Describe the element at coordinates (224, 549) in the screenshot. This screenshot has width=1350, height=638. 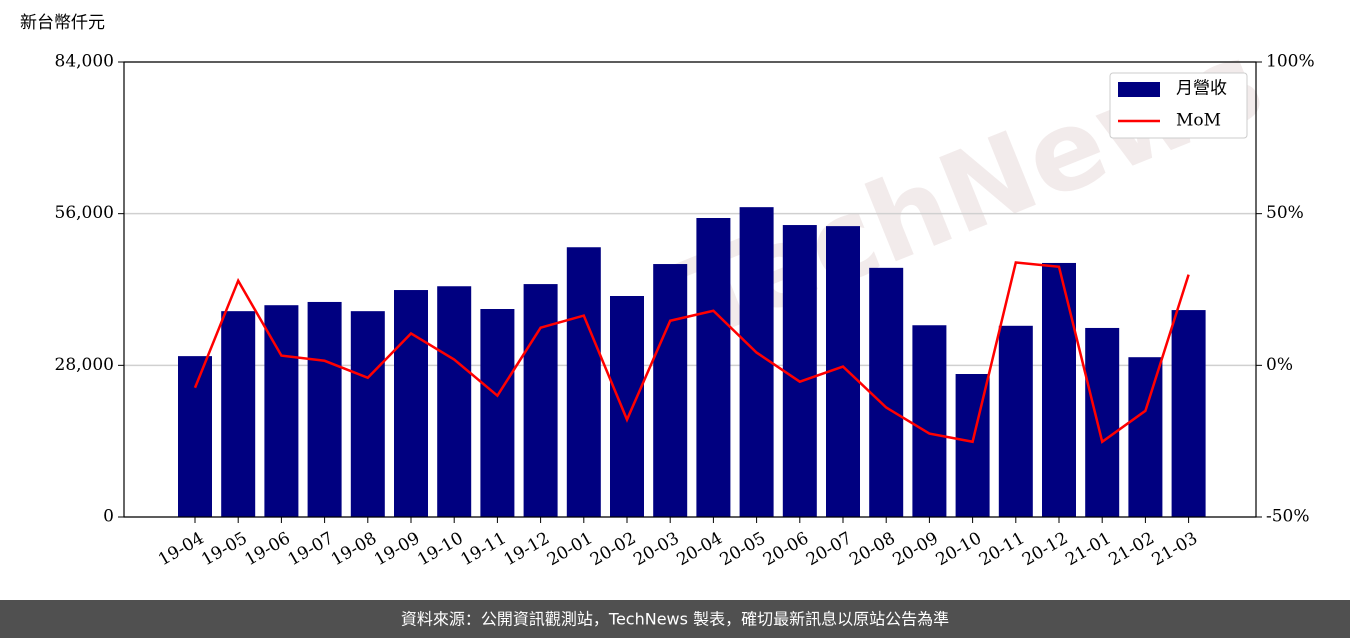
I see `x-tick-label: 19-05` at that location.